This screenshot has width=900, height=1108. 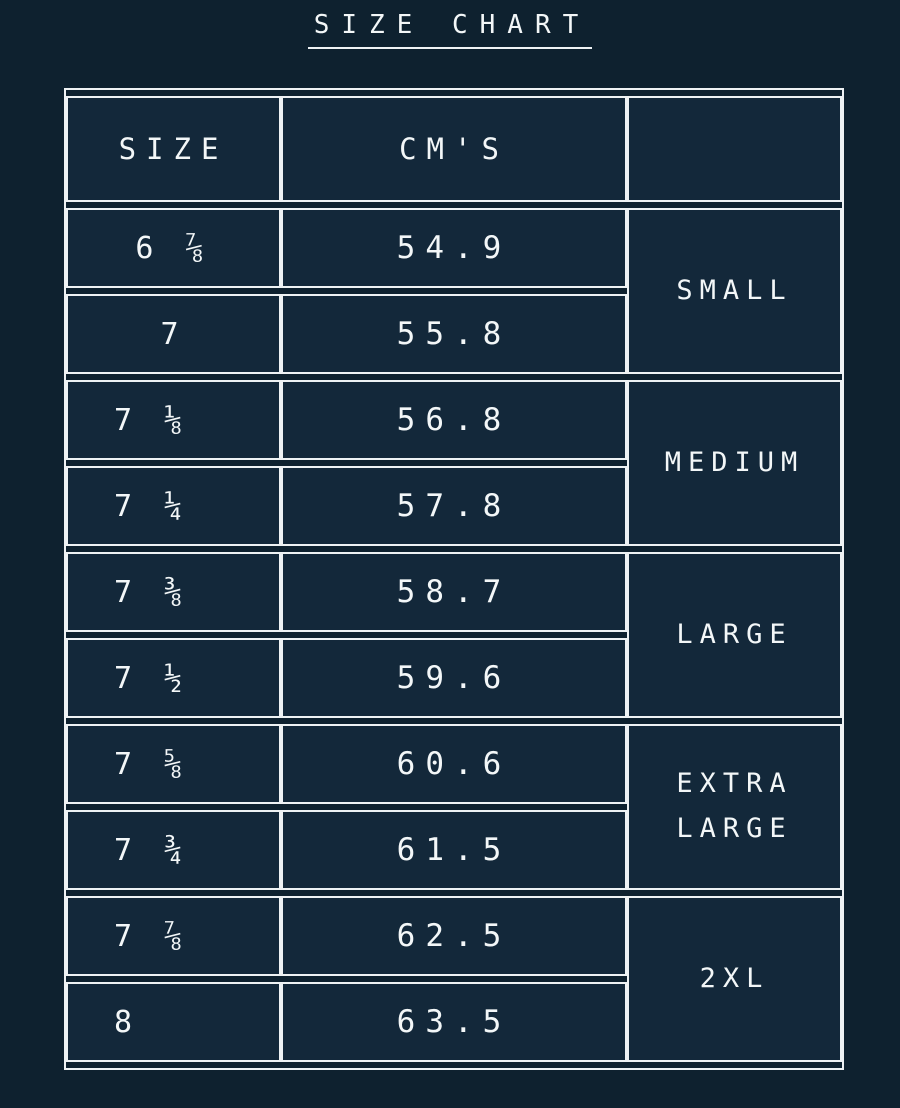 I want to click on size-cell: 7 ½, so click(x=173, y=678).